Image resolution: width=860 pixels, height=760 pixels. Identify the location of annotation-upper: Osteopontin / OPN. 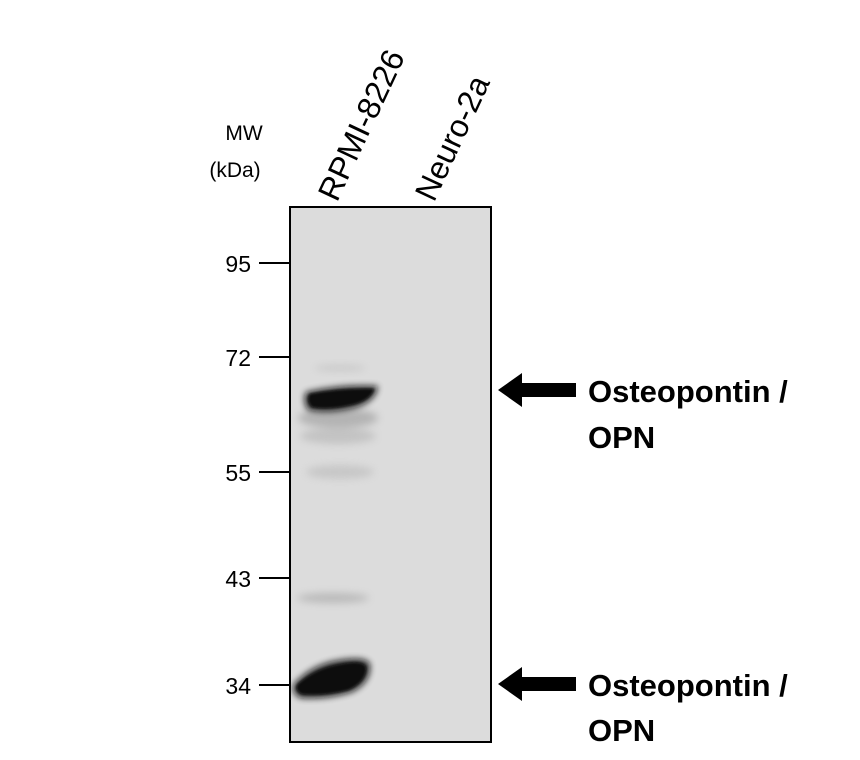
(643, 414).